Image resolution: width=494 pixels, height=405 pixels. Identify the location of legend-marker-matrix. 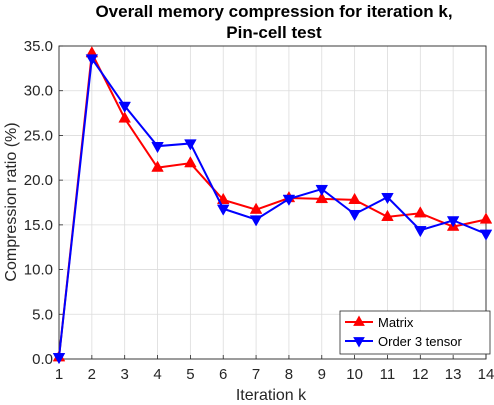
(359, 320).